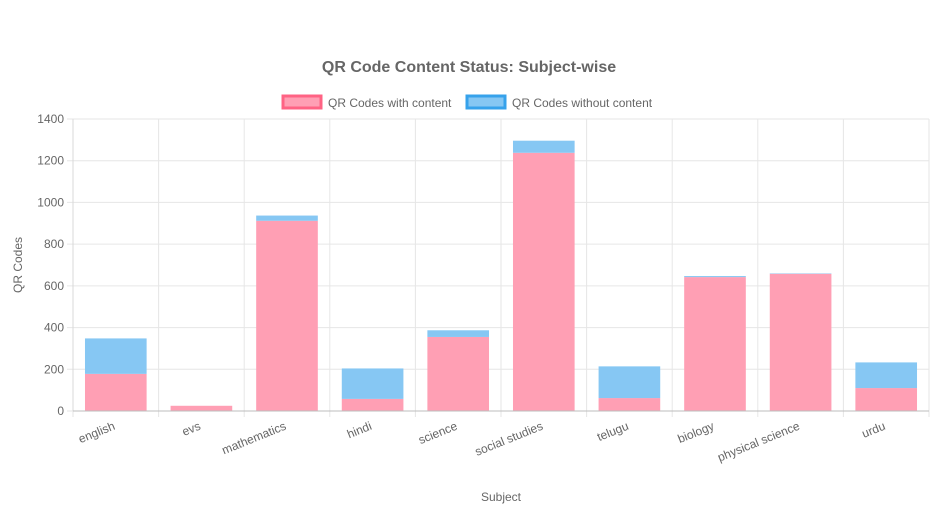  I want to click on legend-item-with-content: QR Codes with content, so click(366, 102).